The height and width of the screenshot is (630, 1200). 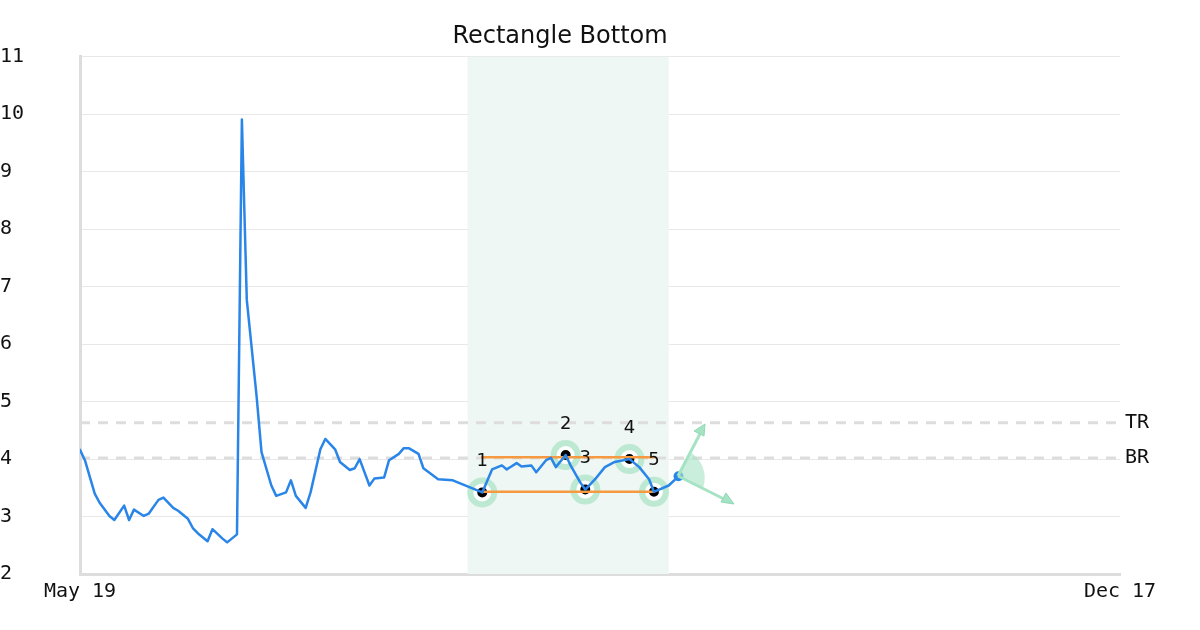 I want to click on ref-line-label: TR, so click(x=1138, y=421).